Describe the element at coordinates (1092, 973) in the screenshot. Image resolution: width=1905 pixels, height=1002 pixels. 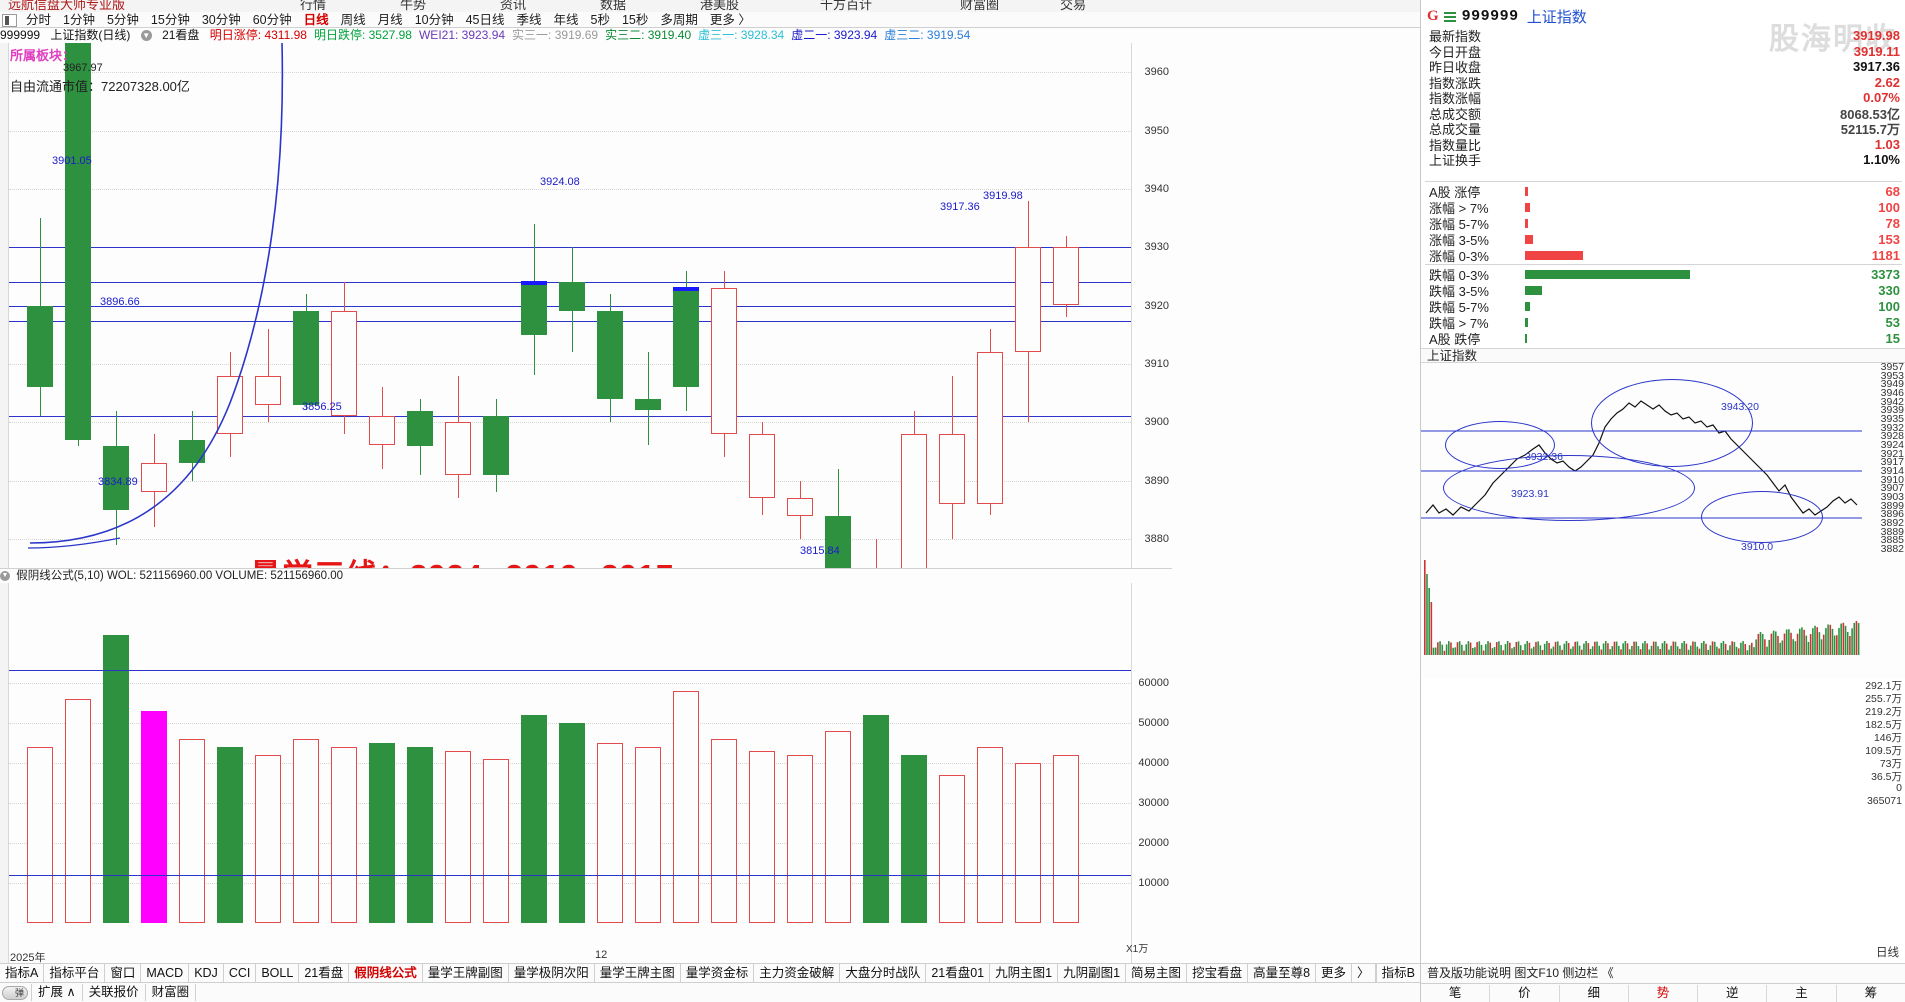
I see `indicator-tab-九阴副图1: 九阴副图1` at that location.